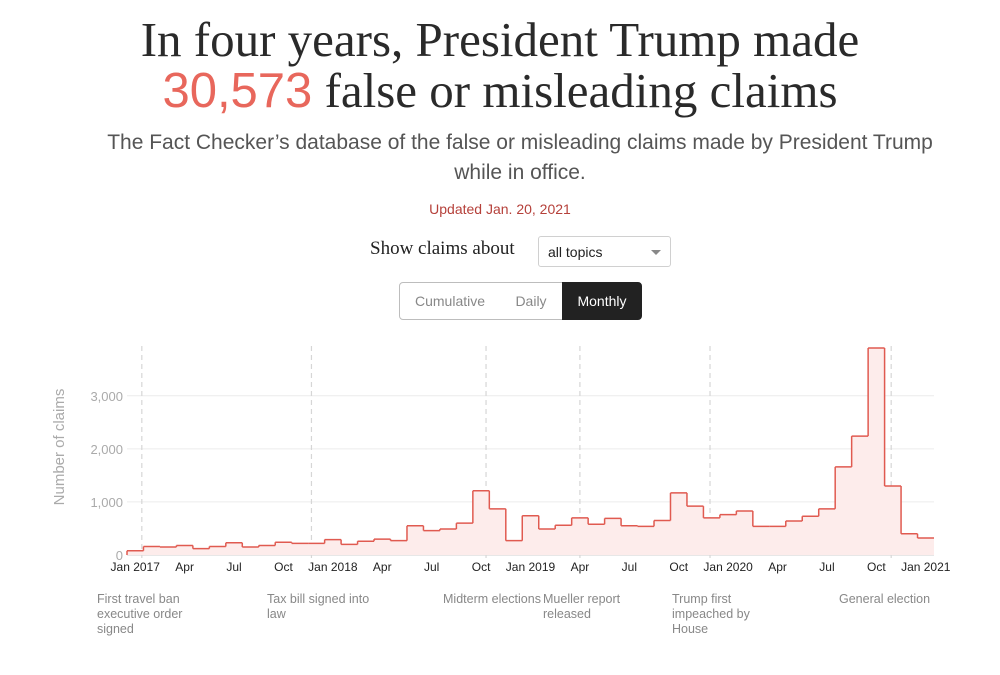 The width and height of the screenshot is (1000, 675). What do you see at coordinates (581, 90) in the screenshot?
I see `title-rest: false or misleading claims` at bounding box center [581, 90].